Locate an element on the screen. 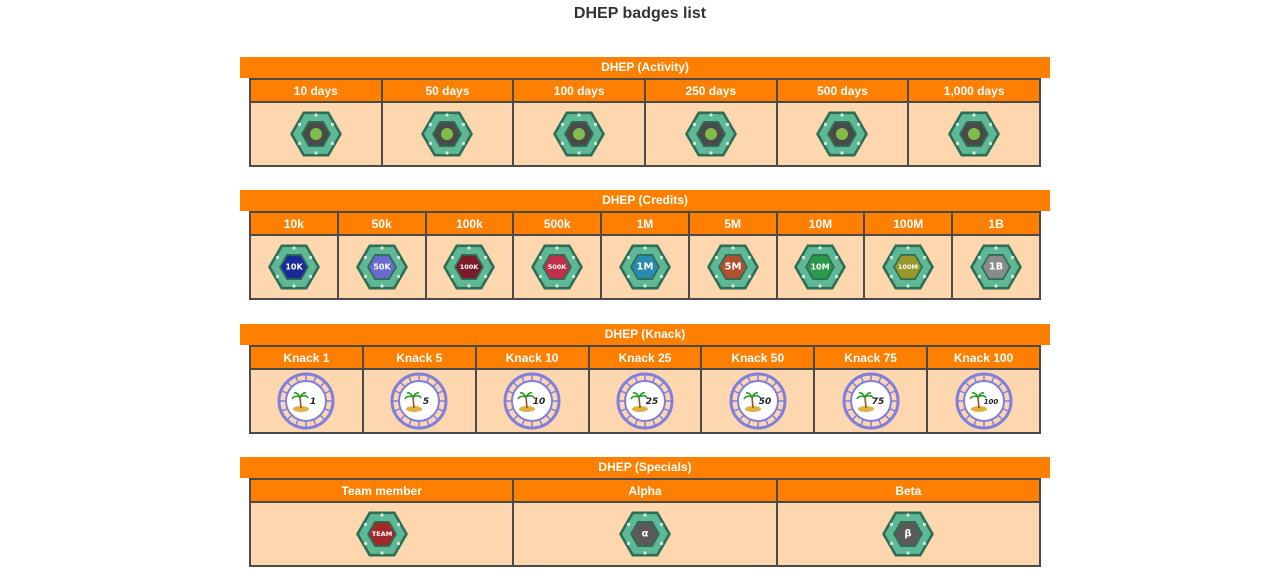 The height and width of the screenshot is (583, 1280). badge-cell: α is located at coordinates (645, 534).